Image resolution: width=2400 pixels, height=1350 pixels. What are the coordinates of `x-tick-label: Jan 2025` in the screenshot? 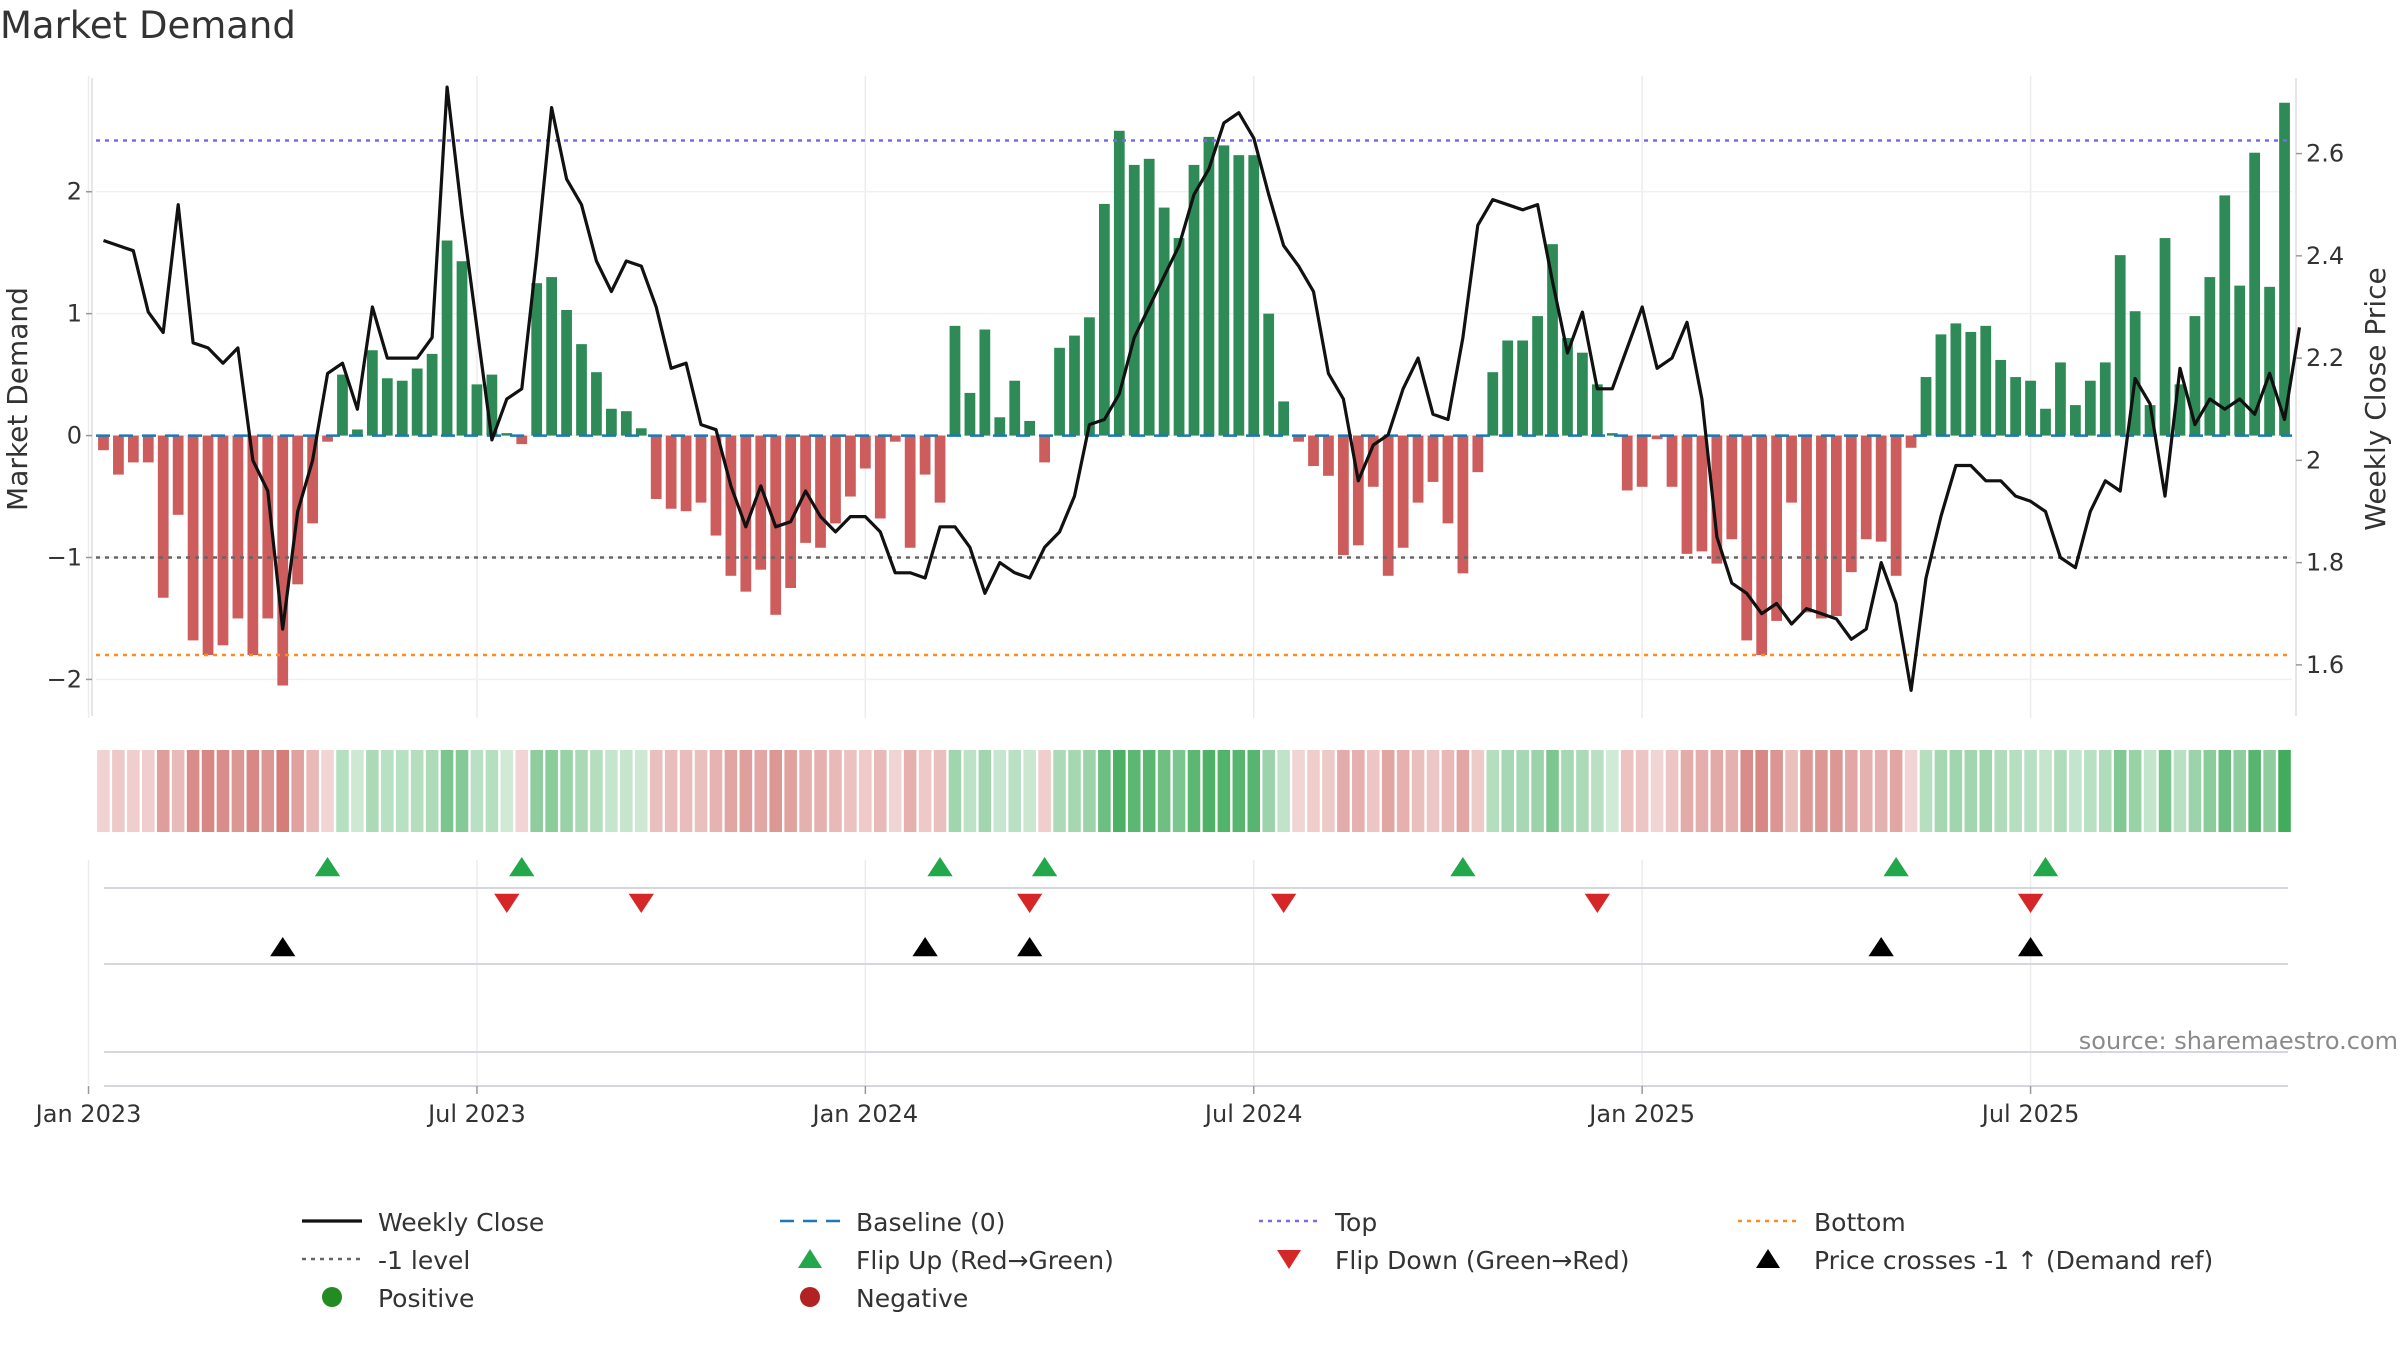 It's located at (1641, 1114).